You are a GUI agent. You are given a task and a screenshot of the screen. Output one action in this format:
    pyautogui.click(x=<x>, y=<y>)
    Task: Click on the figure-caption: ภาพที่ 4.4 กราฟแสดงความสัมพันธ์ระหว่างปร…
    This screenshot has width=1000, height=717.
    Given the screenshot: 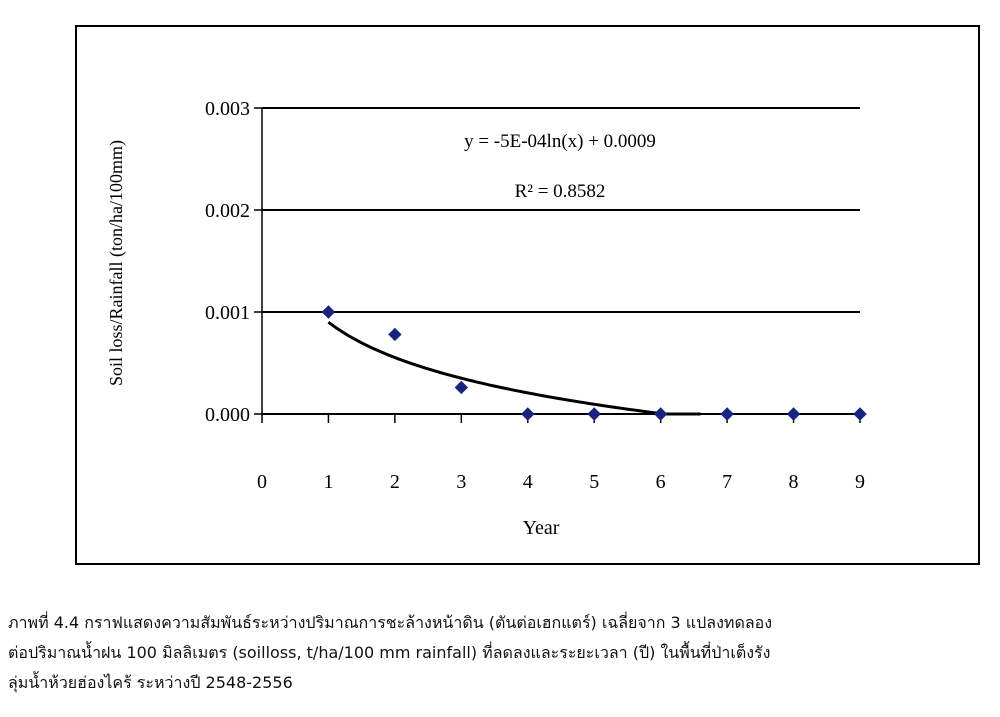 What is the action you would take?
    pyautogui.click(x=500, y=653)
    